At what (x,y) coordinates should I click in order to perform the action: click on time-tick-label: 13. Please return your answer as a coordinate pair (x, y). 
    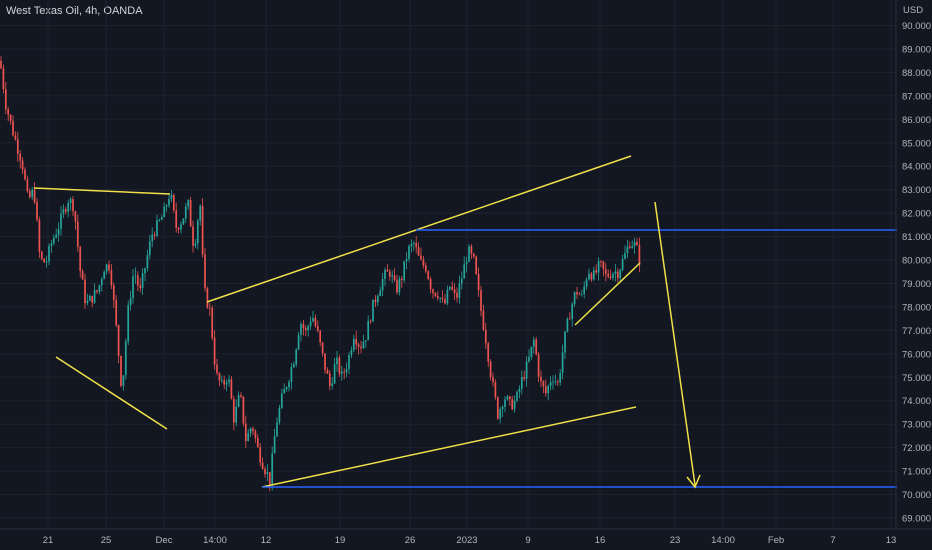
    Looking at the image, I should click on (891, 540).